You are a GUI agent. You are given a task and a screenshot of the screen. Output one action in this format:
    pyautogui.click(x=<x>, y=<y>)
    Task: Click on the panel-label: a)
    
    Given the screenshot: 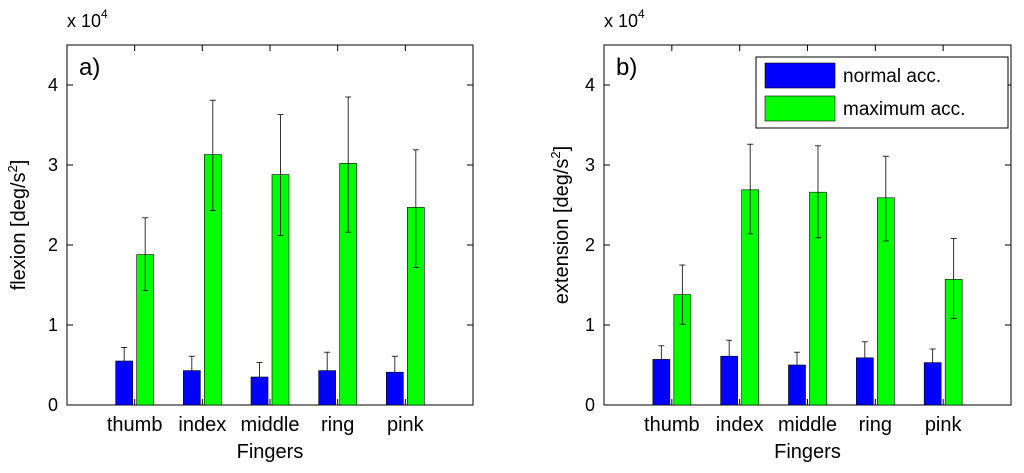 What is the action you would take?
    pyautogui.click(x=89, y=67)
    